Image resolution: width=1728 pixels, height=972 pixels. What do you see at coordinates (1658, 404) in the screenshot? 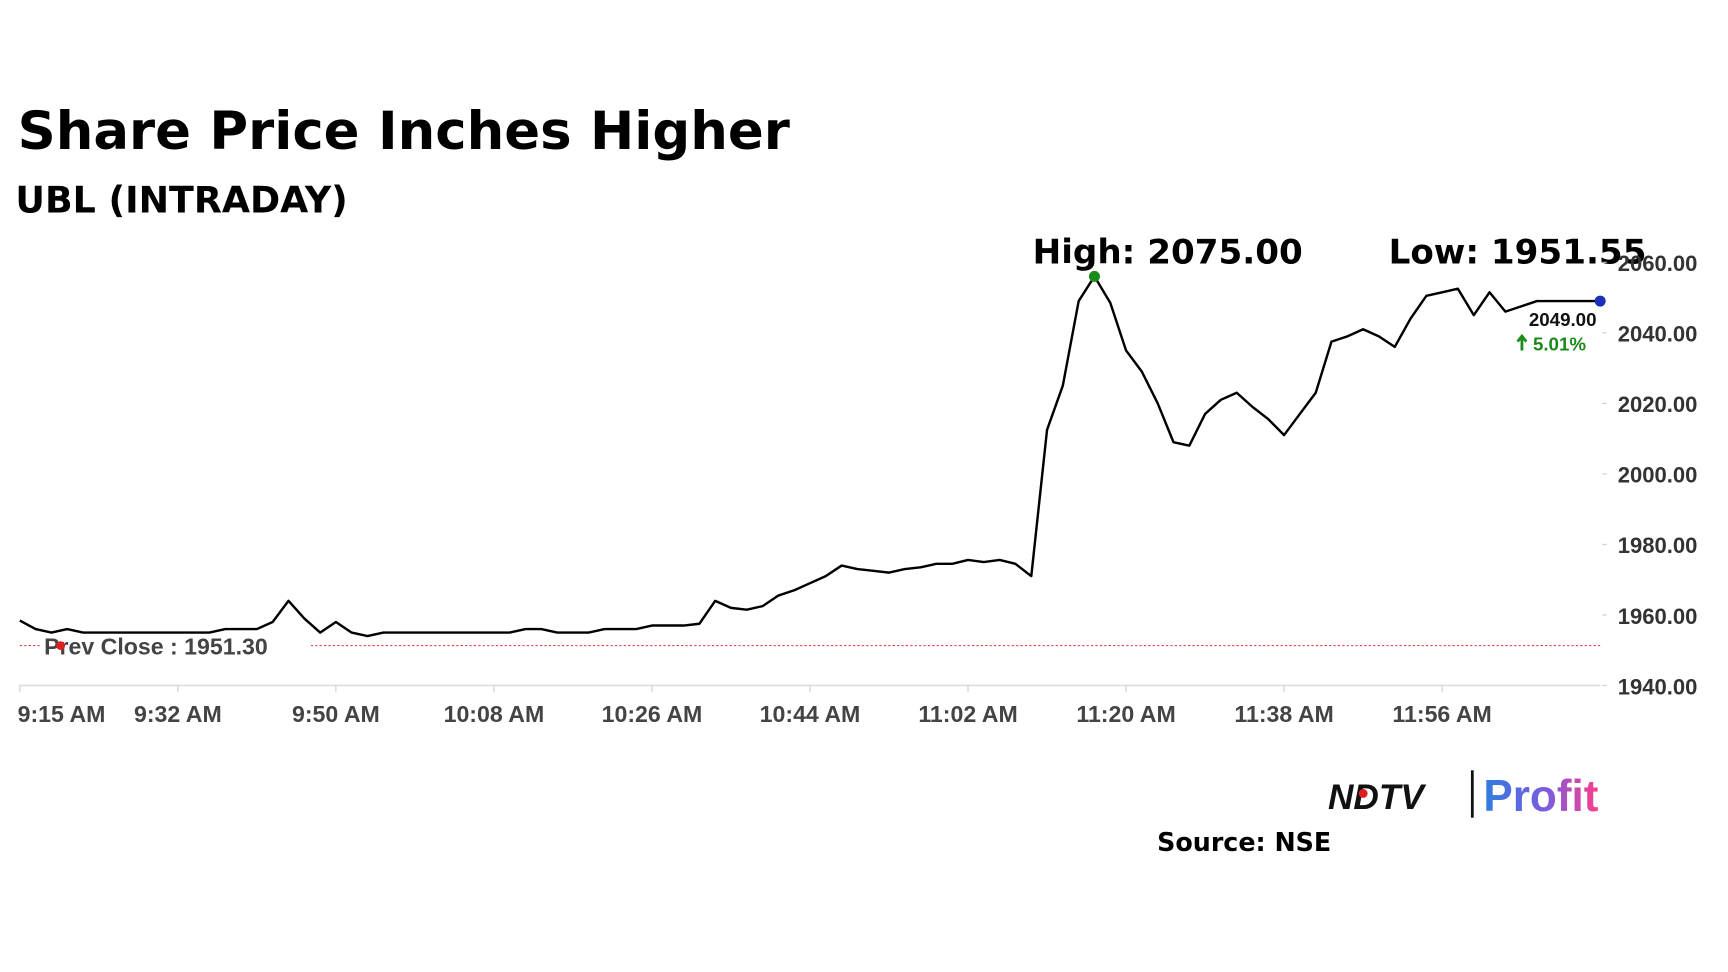
I see `y-tick-label: 2020.00` at bounding box center [1658, 404].